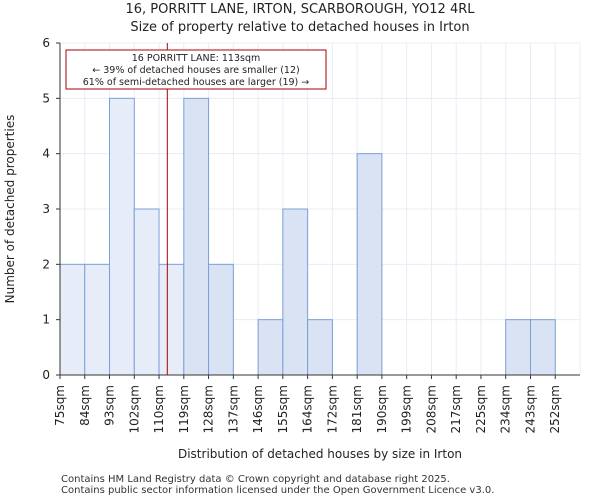 The height and width of the screenshot is (500, 600). Describe the element at coordinates (481, 409) in the screenshot. I see `x-tick-label: 225sqm` at that location.